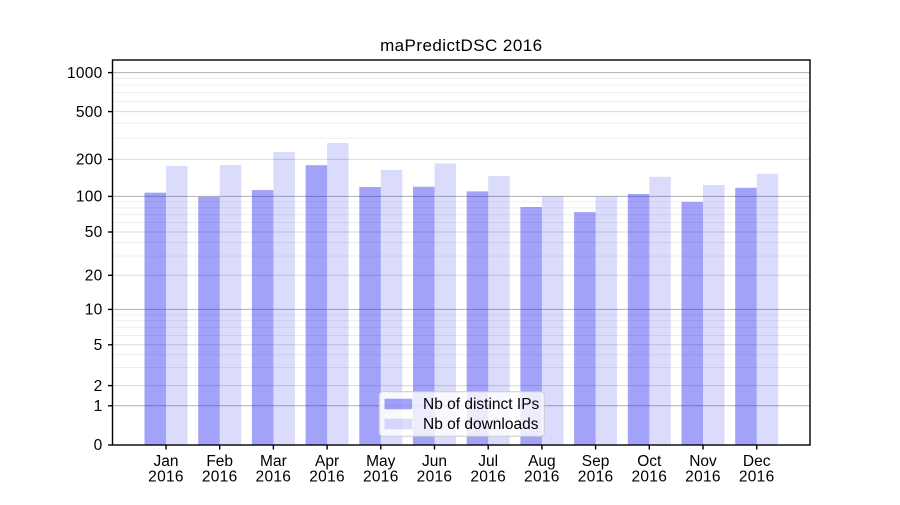 The width and height of the screenshot is (900, 505). Describe the element at coordinates (98, 386) in the screenshot. I see `svg-text: 2` at that location.